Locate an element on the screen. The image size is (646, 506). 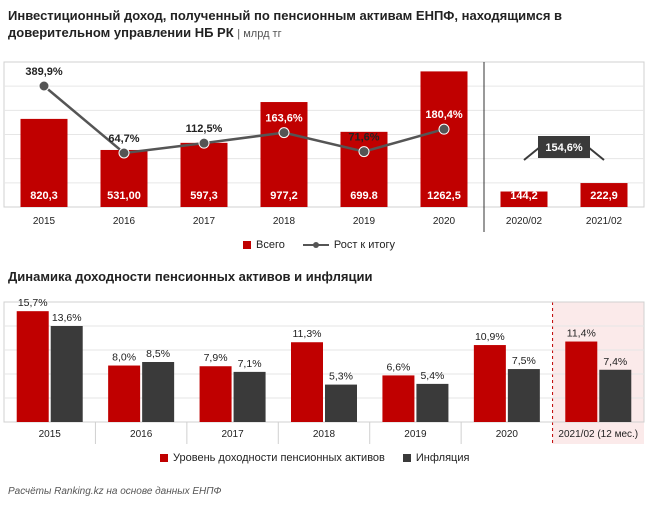
bar-total-label: 144,2 is located at coordinates (524, 196).